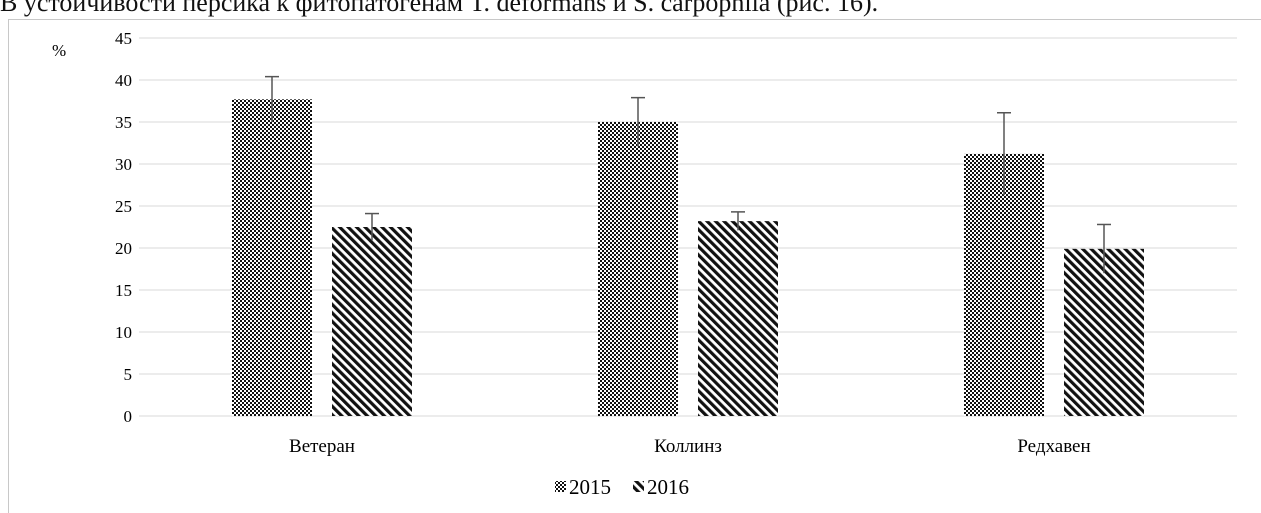  What do you see at coordinates (622, 487) in the screenshot?
I see `legend: 2015 2016` at bounding box center [622, 487].